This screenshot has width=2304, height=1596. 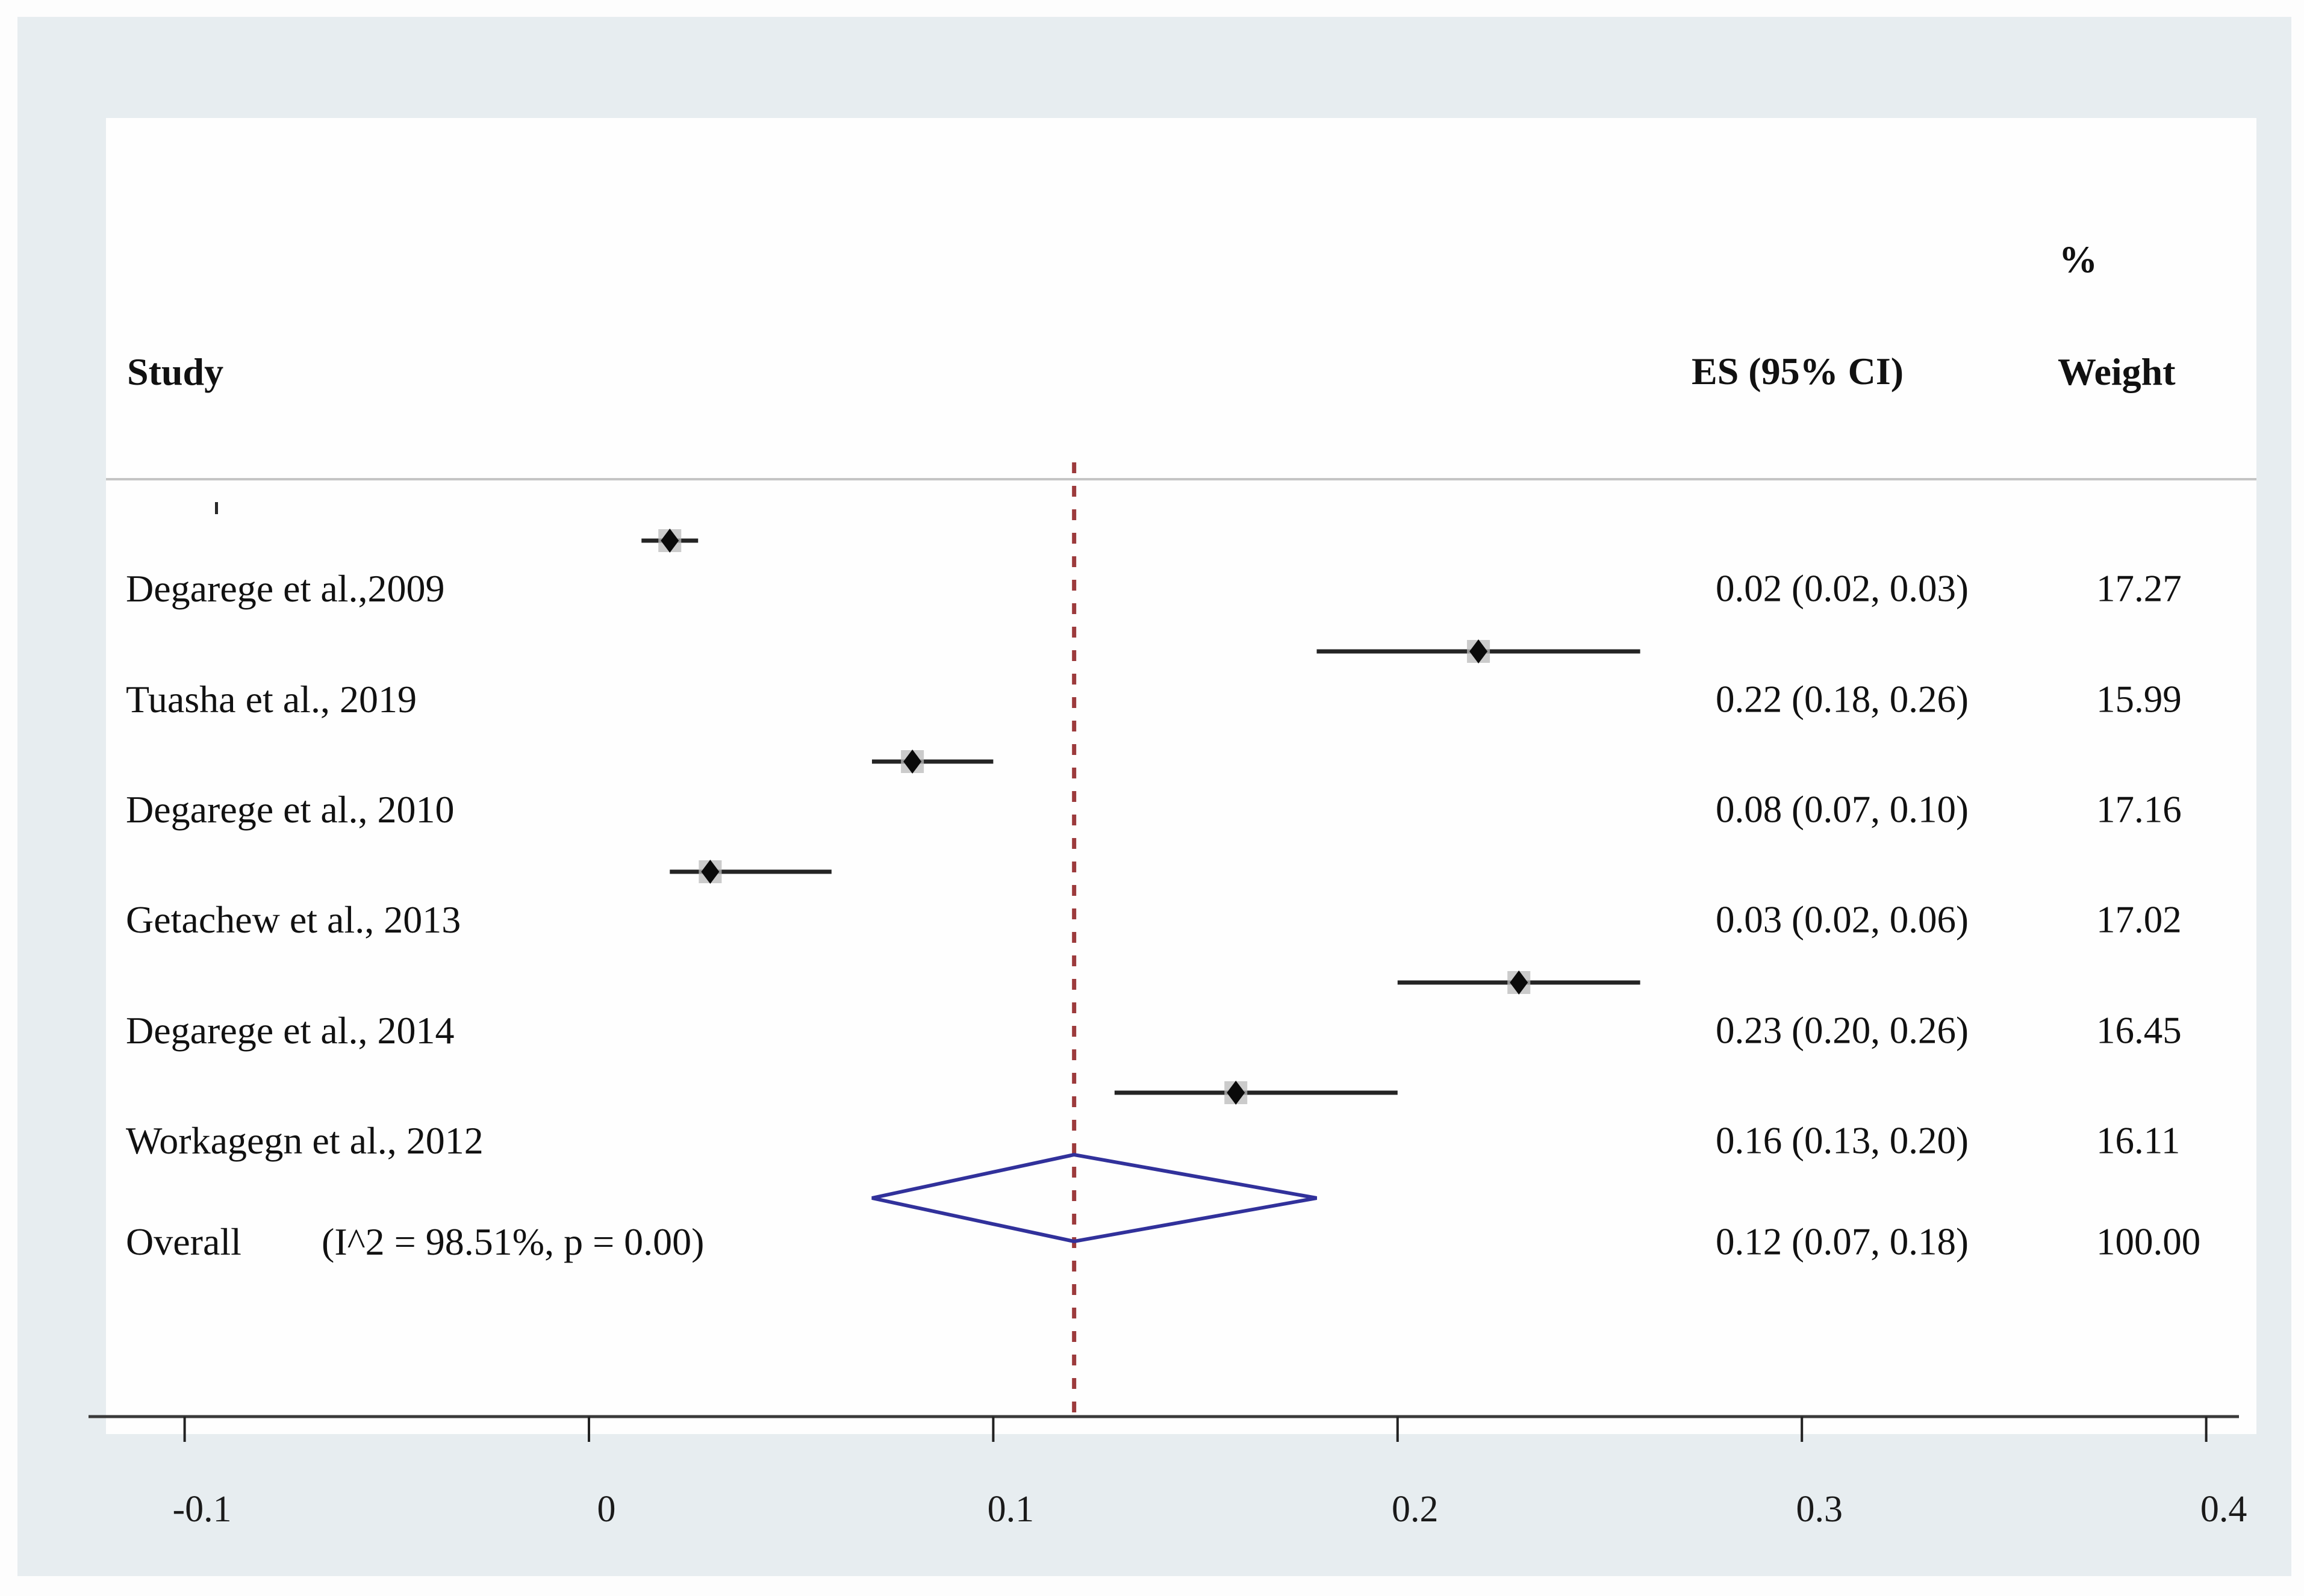 What do you see at coordinates (2078, 259) in the screenshot?
I see `percent-column-header: %` at bounding box center [2078, 259].